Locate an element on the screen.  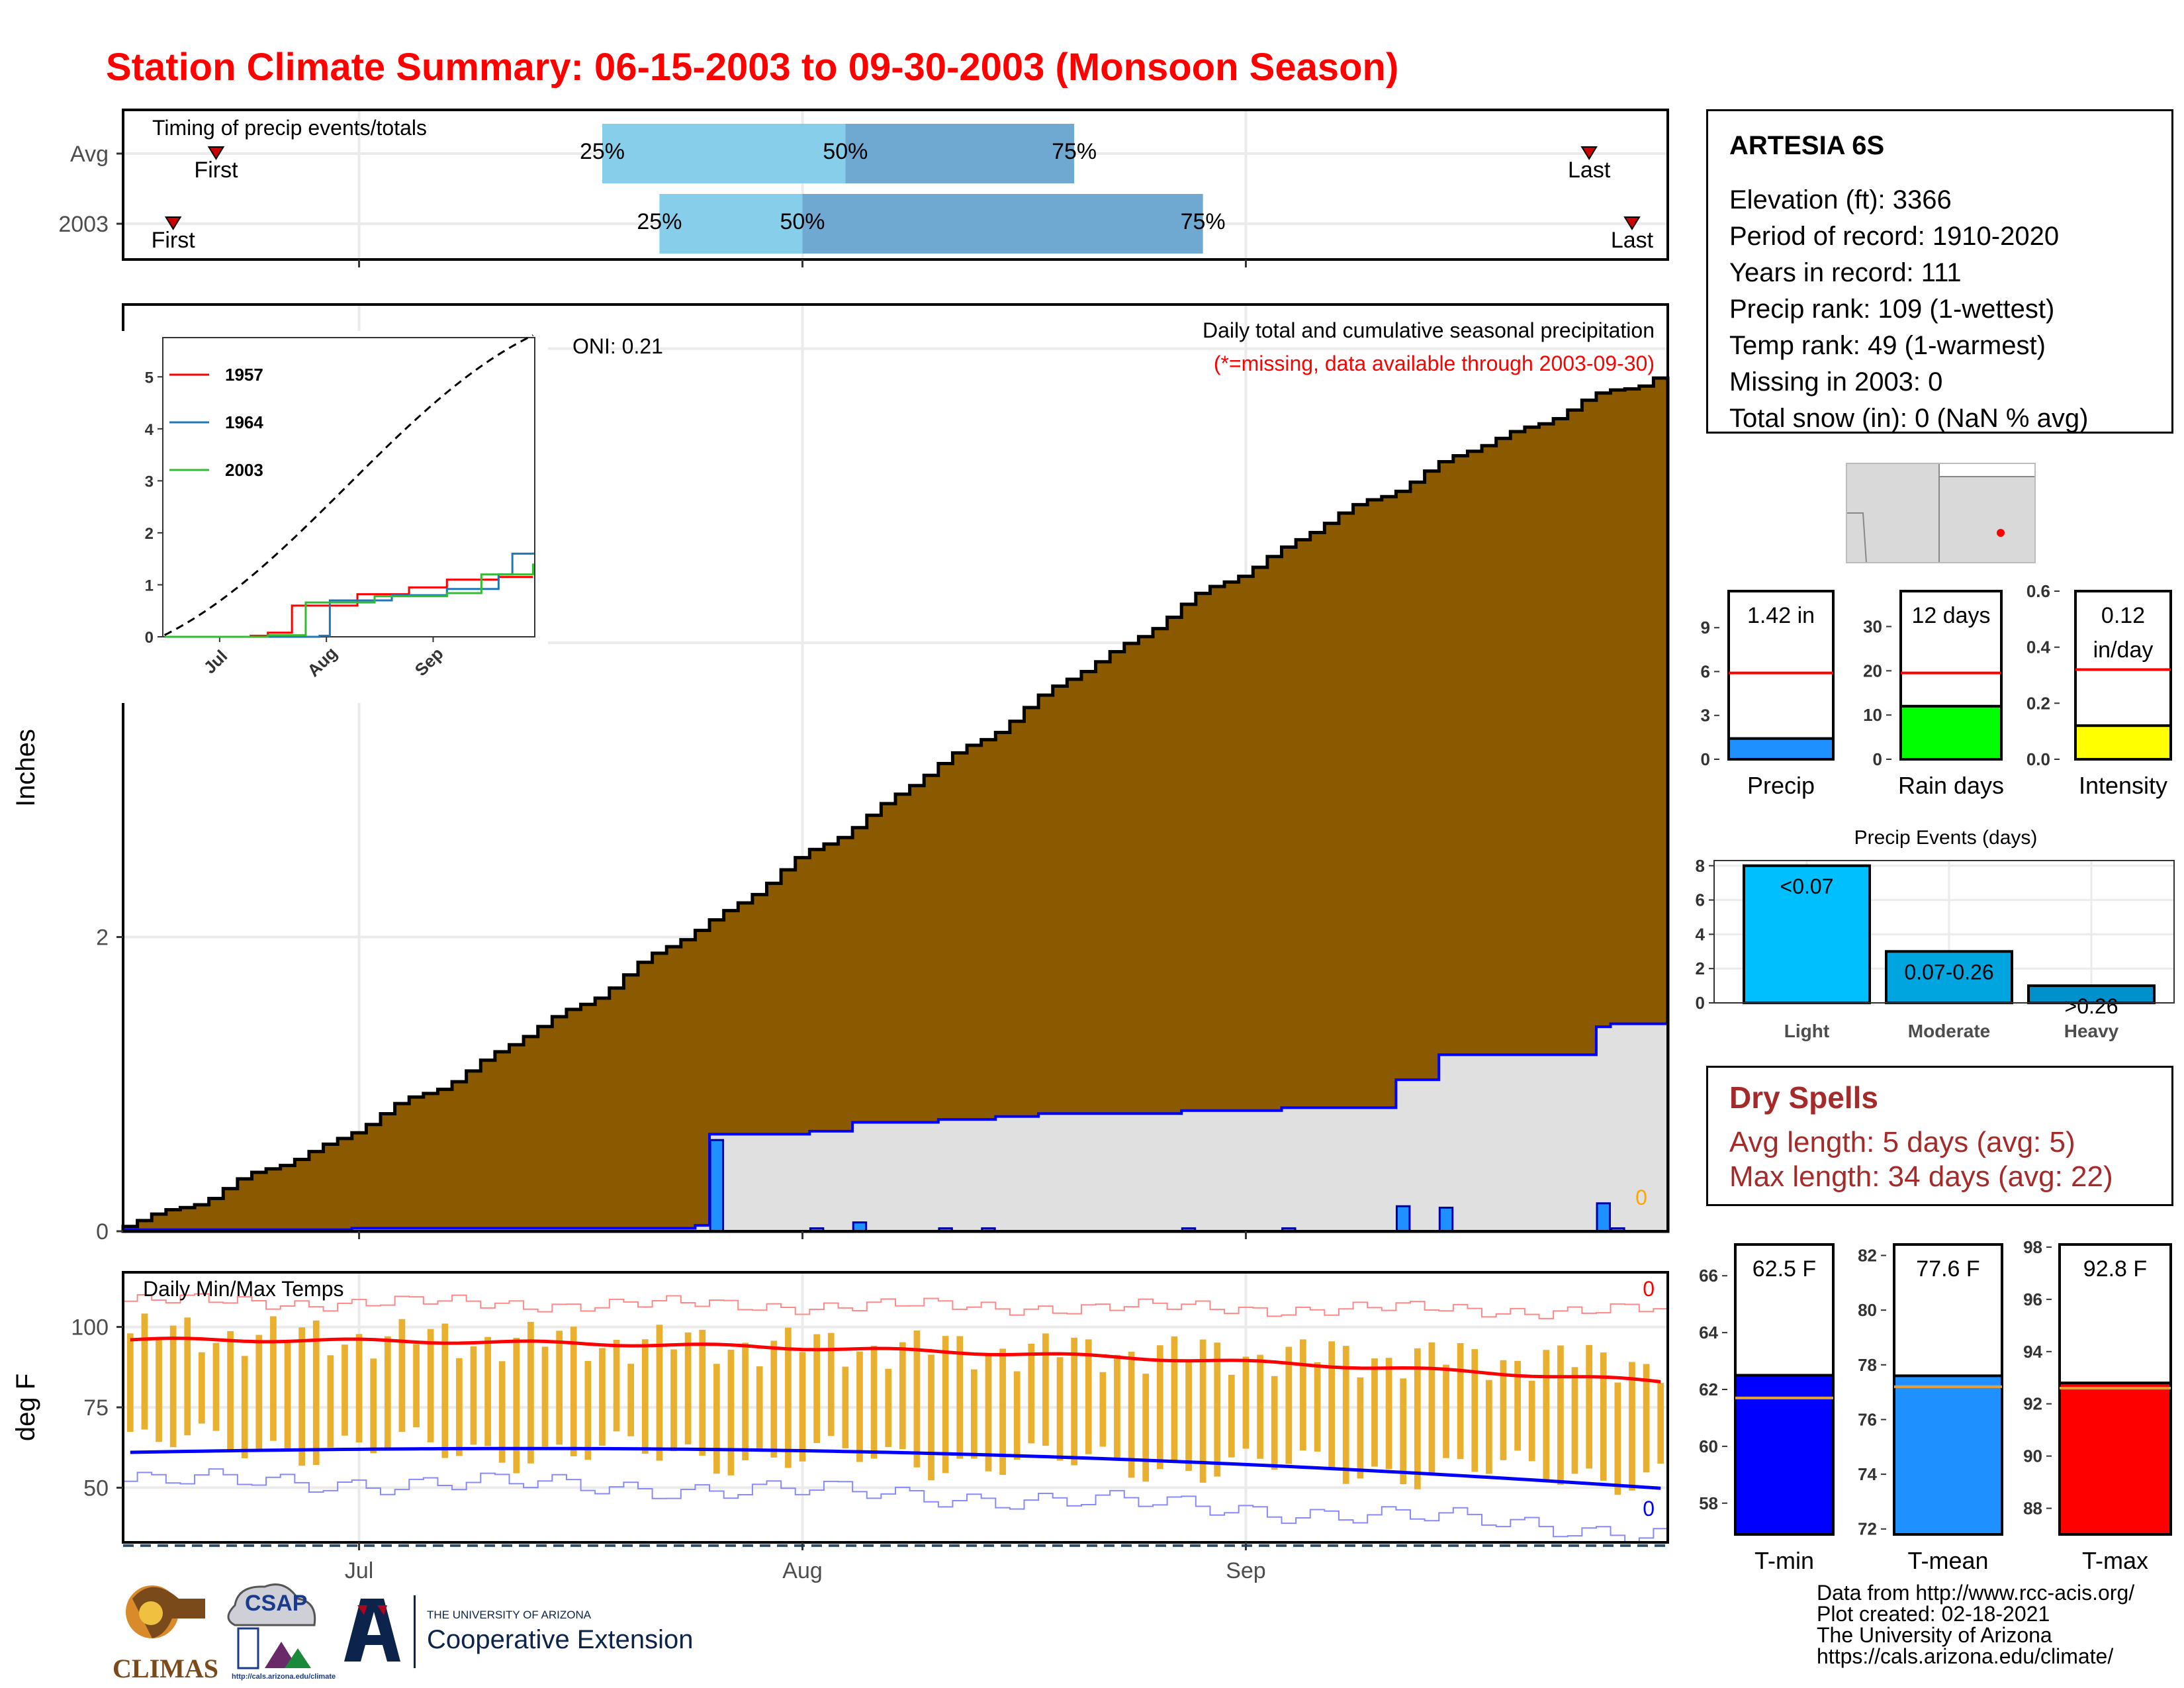
precip-total-panel-y-tick-label: 9 is located at coordinates (1706, 627).